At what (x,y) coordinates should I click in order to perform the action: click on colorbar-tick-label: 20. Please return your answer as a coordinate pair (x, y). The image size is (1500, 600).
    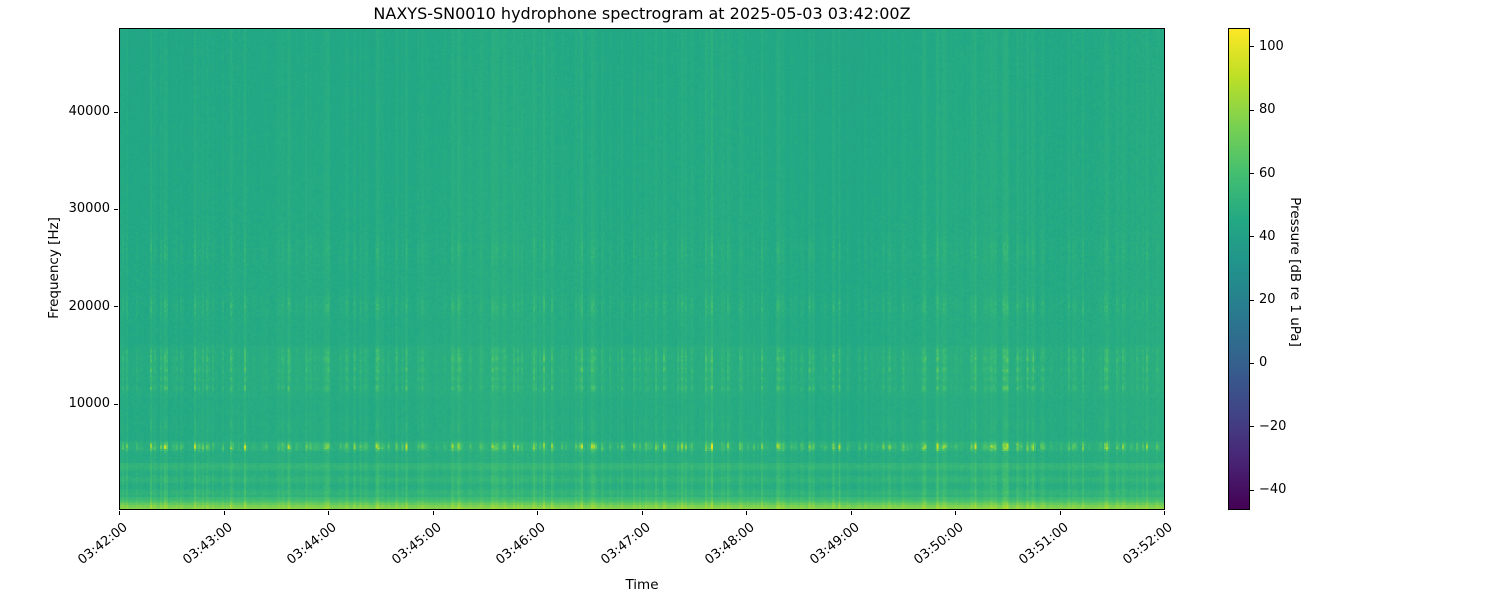
    Looking at the image, I should click on (1267, 300).